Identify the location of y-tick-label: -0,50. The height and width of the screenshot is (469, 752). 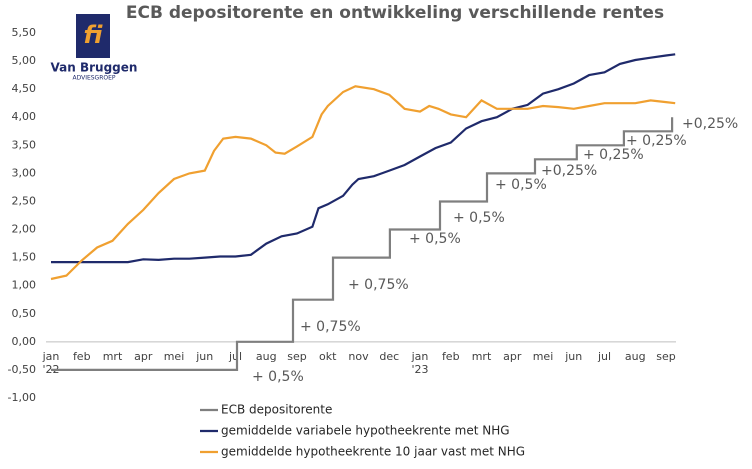
(22, 369).